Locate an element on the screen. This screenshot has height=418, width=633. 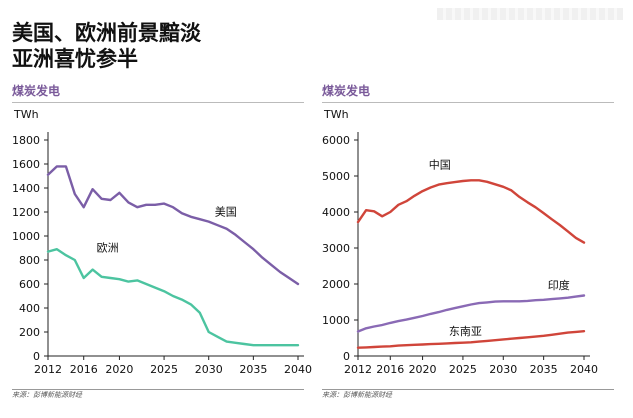
series-label-2: 东南亚 is located at coordinates (465, 331).